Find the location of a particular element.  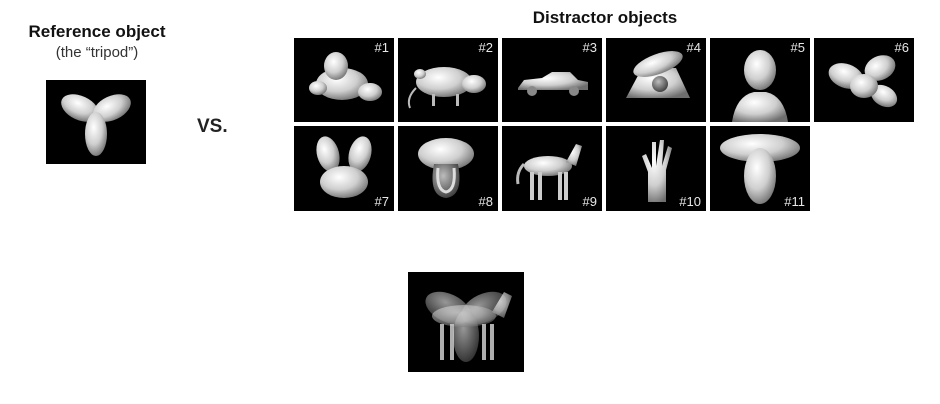

mushroom-icon is located at coordinates (446, 168).